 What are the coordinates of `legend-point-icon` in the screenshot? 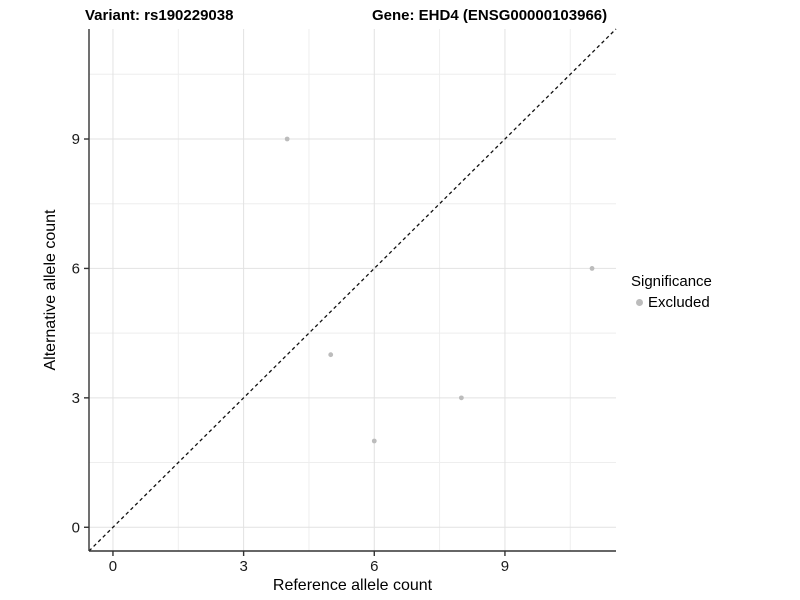 It's located at (639, 302).